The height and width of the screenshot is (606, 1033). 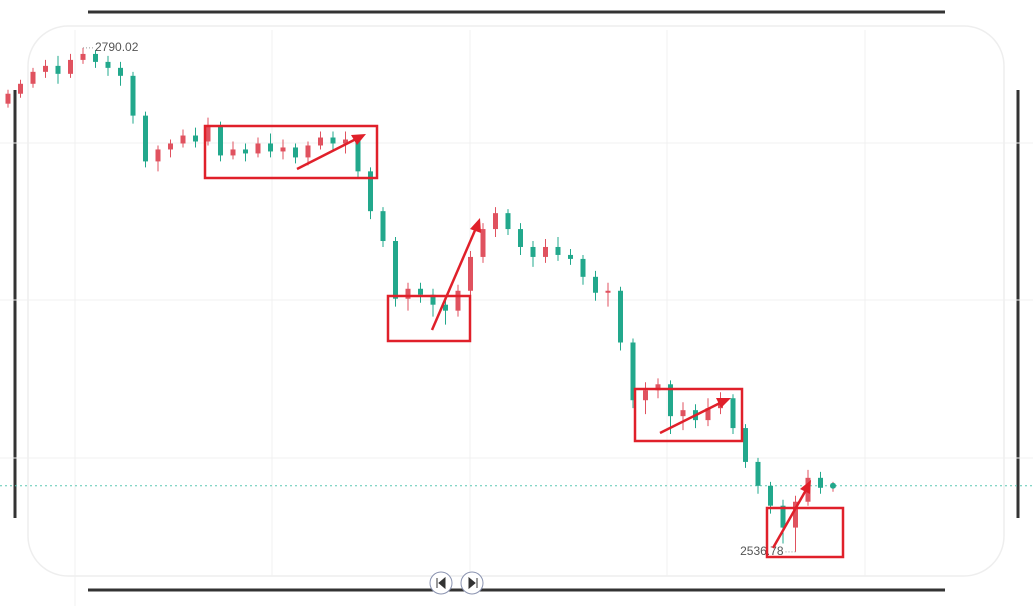 I want to click on last-price-dot, so click(x=833, y=485).